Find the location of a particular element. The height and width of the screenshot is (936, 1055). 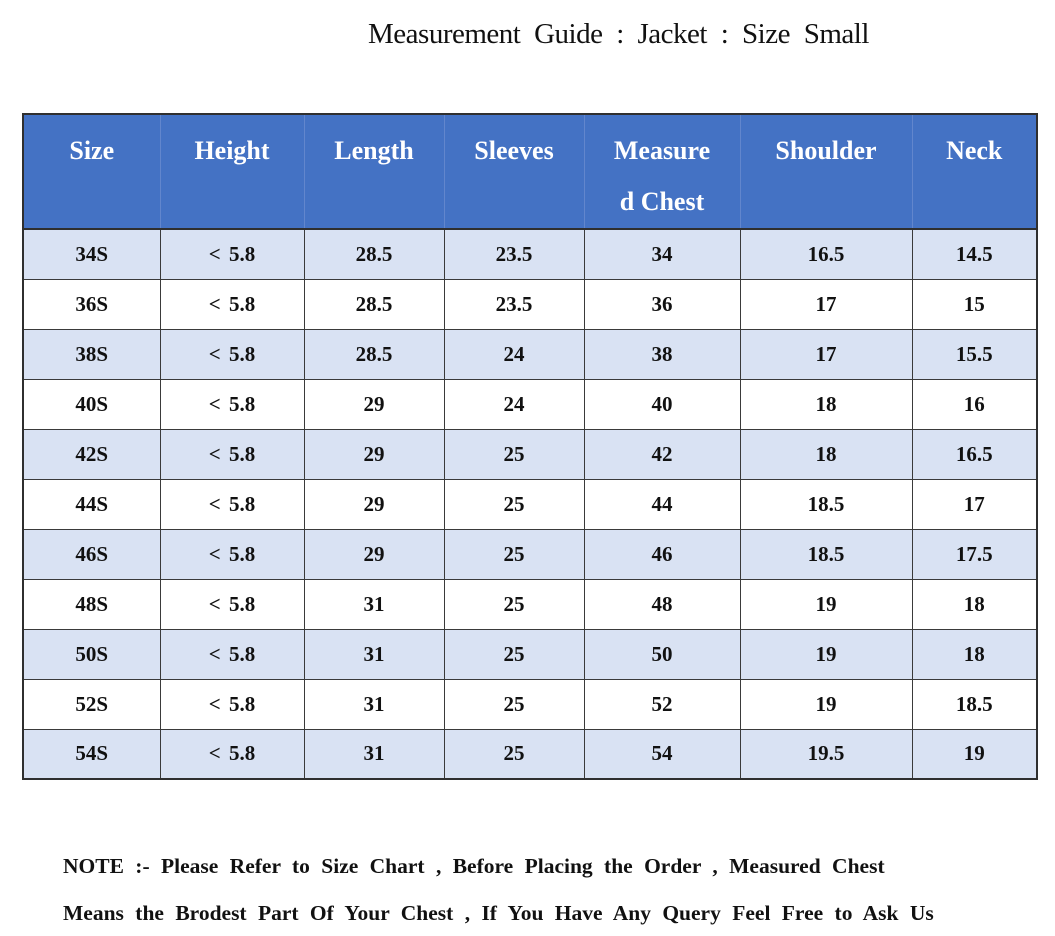

table-cell: 15.5 is located at coordinates (974, 354).